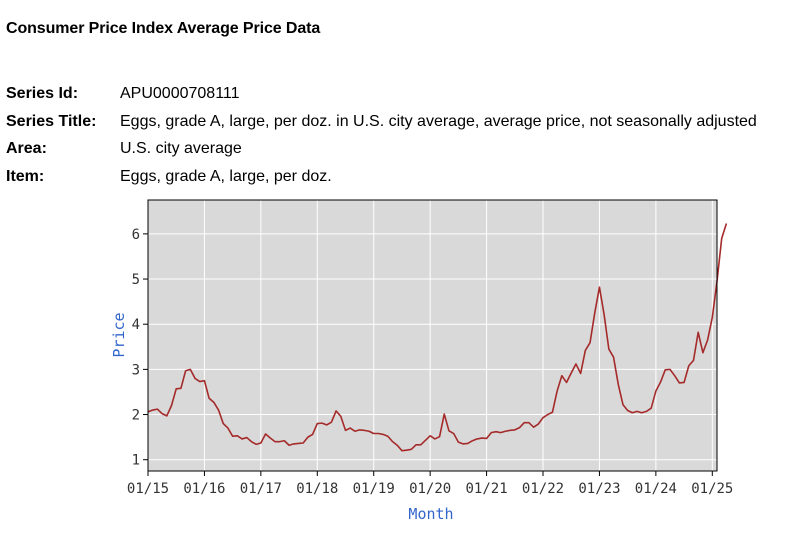  I want to click on x-tick-label: 01/16, so click(204, 489).